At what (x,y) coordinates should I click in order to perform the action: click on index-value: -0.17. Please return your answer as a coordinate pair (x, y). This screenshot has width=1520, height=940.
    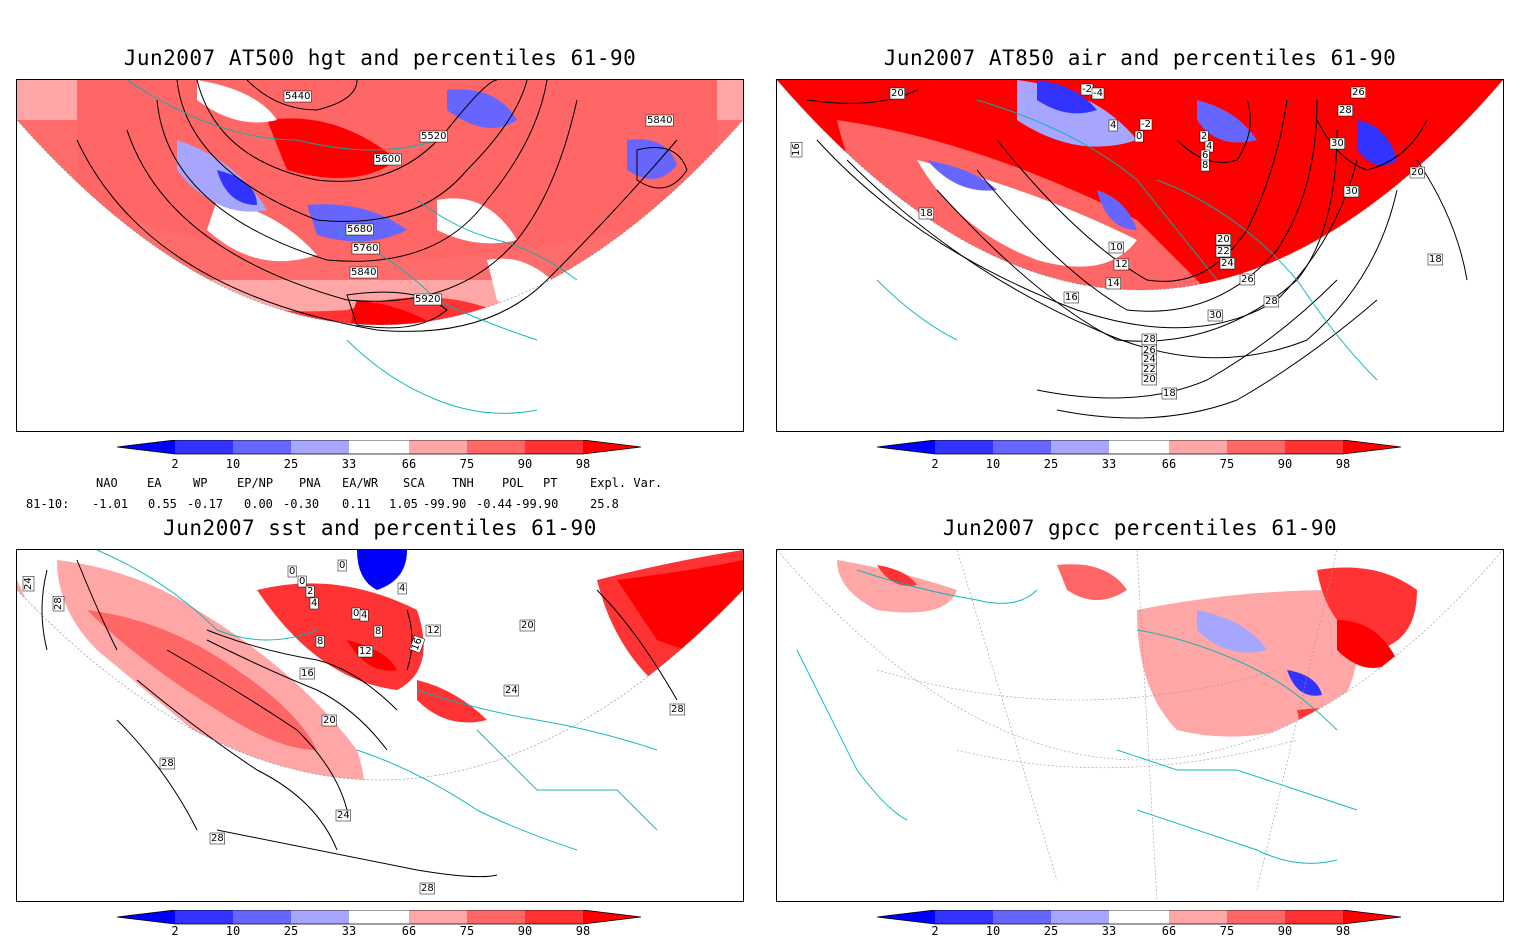
    Looking at the image, I should click on (205, 504).